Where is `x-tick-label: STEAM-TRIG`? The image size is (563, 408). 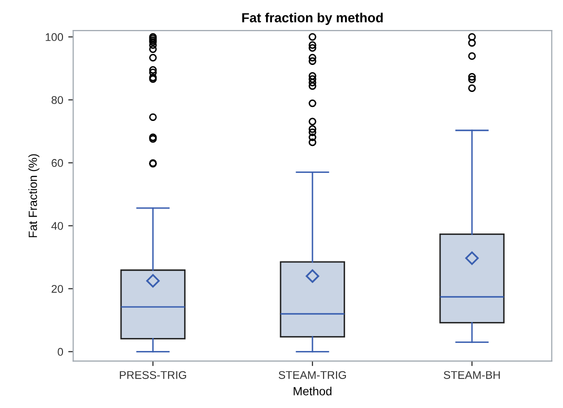
x-tick-label: STEAM-TRIG is located at coordinates (312, 375).